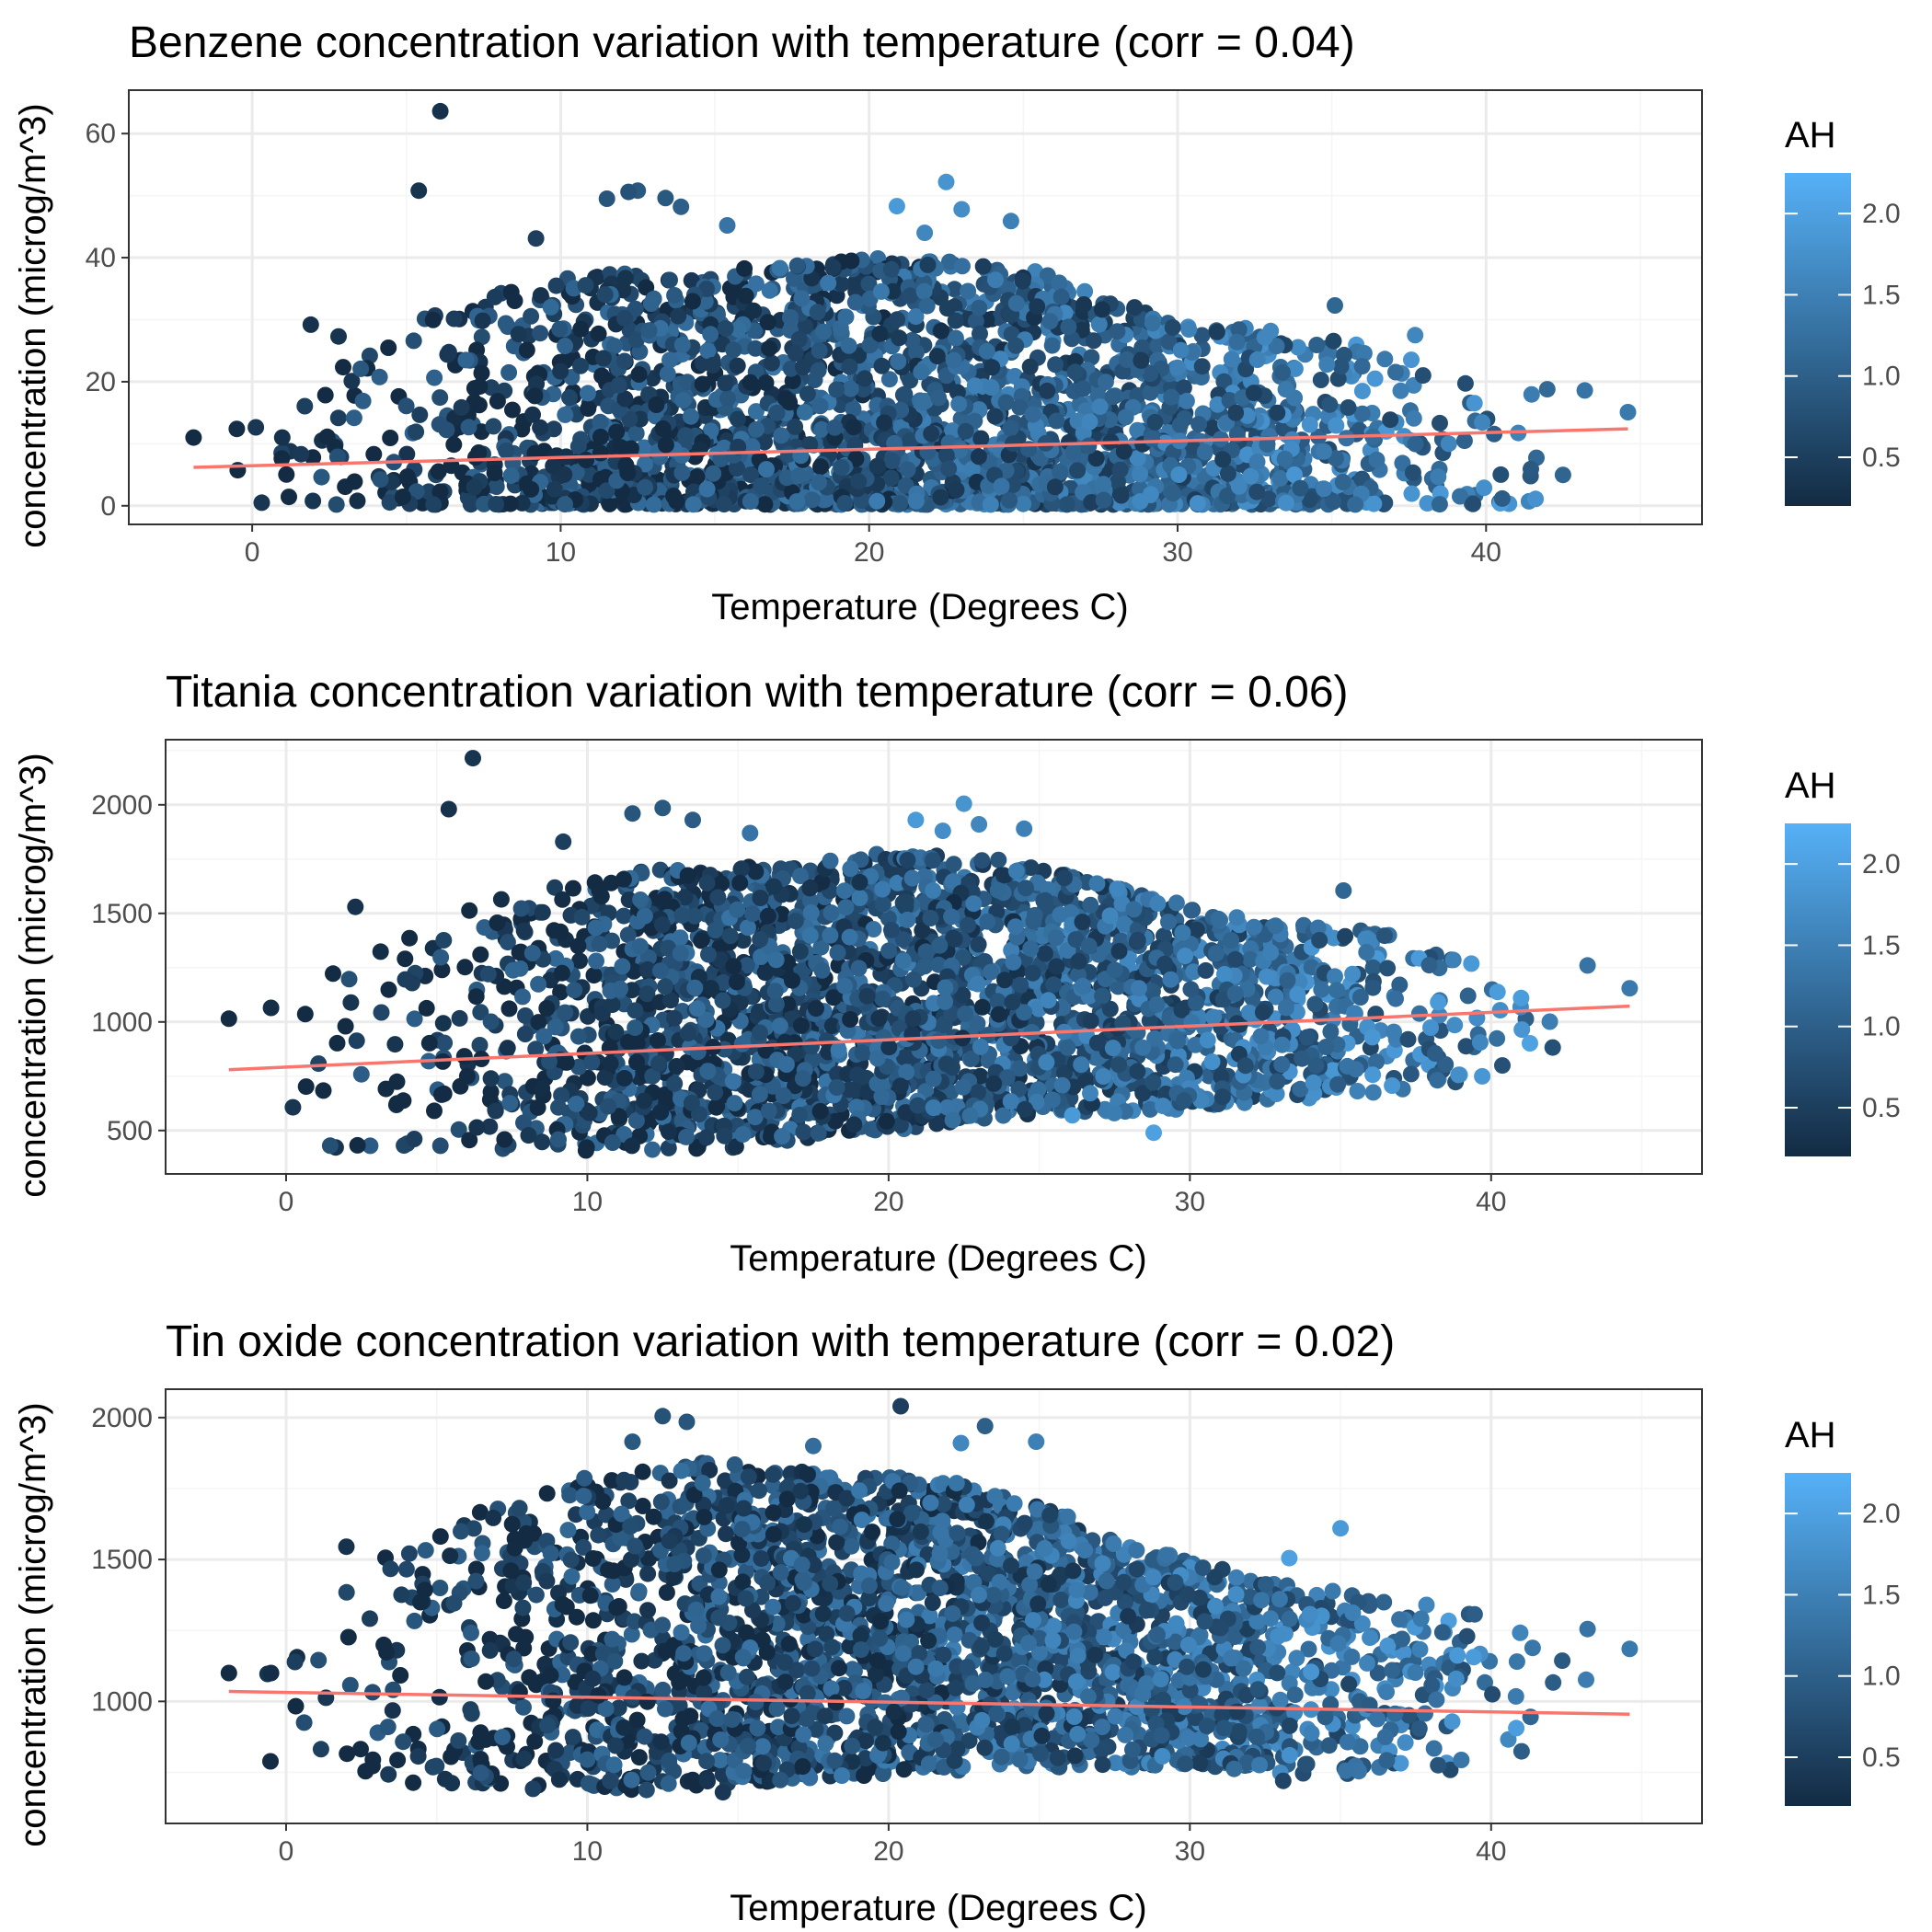 The height and width of the screenshot is (1932, 1932). I want to click on legend-title: AH, so click(1810, 135).